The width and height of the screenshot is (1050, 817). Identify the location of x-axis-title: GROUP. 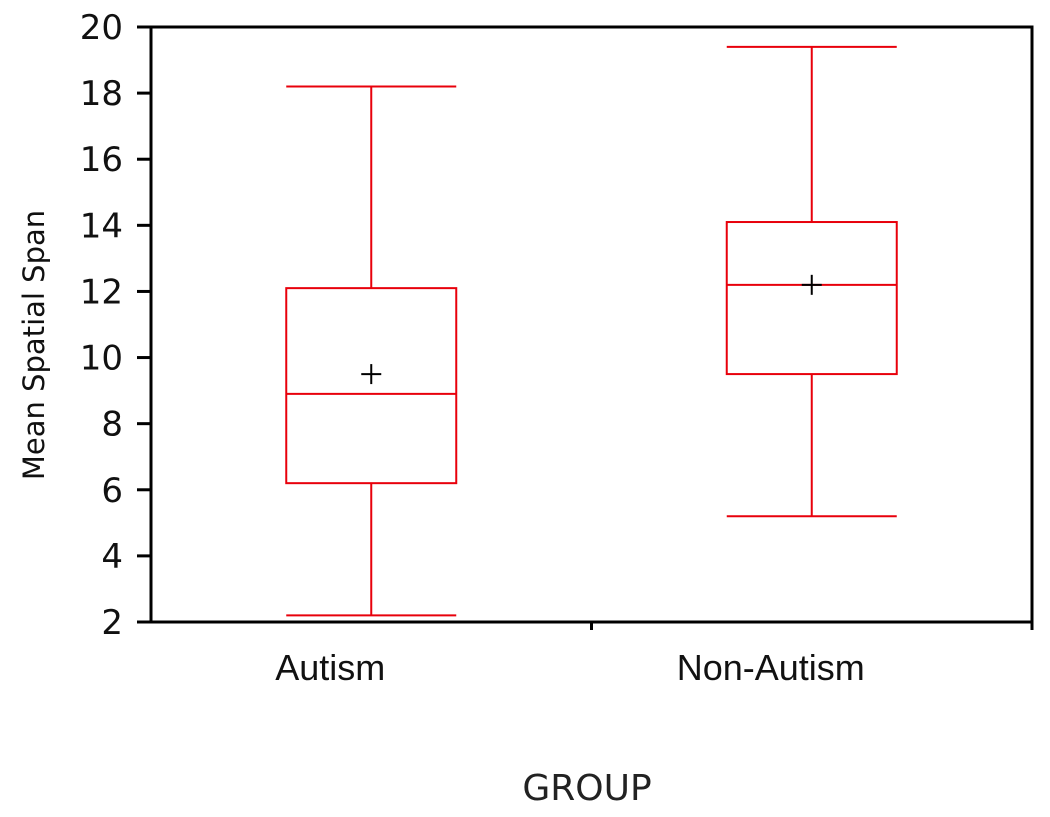
(586, 788).